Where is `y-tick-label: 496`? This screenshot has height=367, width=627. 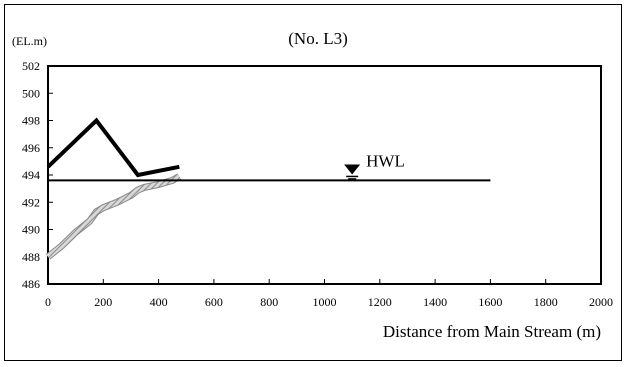 y-tick-label: 496 is located at coordinates (31, 148).